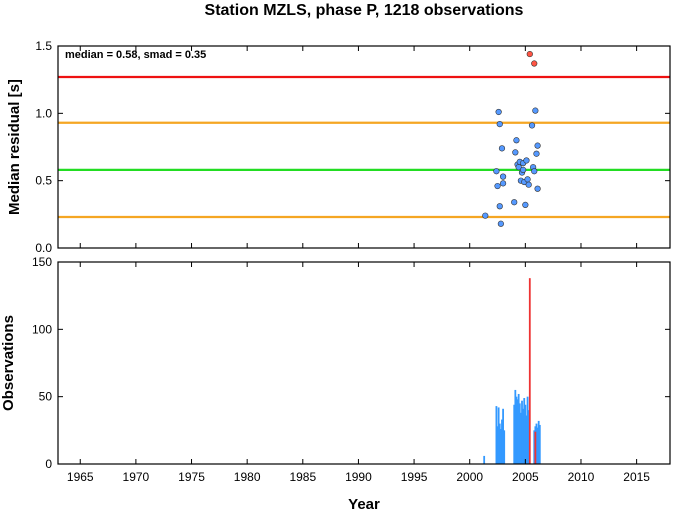  I want to click on residual-y-tick-label: 0.0, so click(43, 248).